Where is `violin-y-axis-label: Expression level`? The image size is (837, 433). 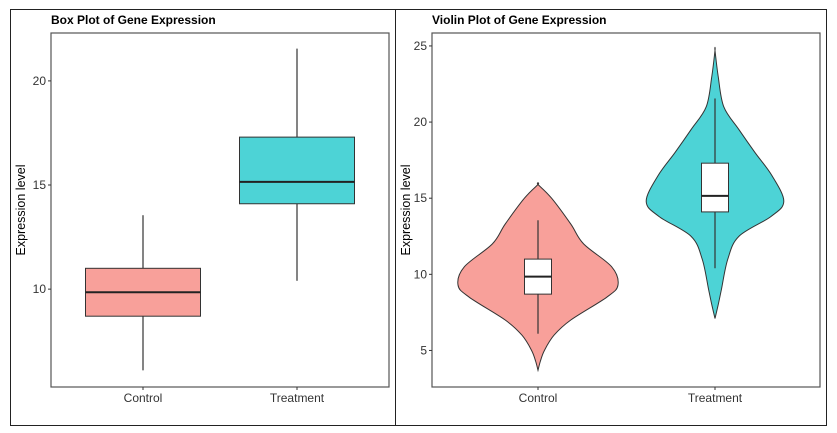 violin-y-axis-label: Expression level is located at coordinates (406, 209).